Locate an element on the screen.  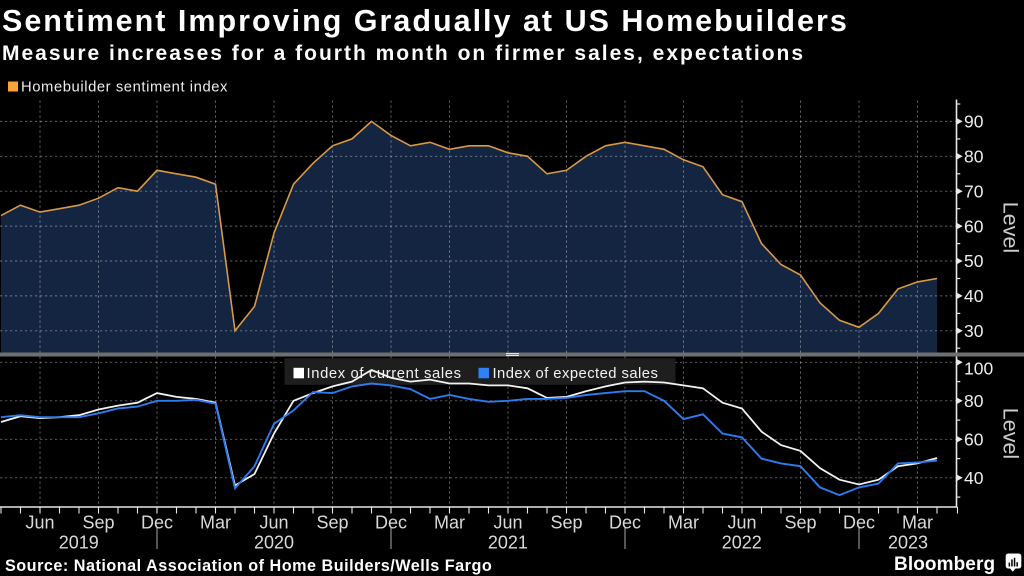
svg-text: 90 is located at coordinates (974, 122).